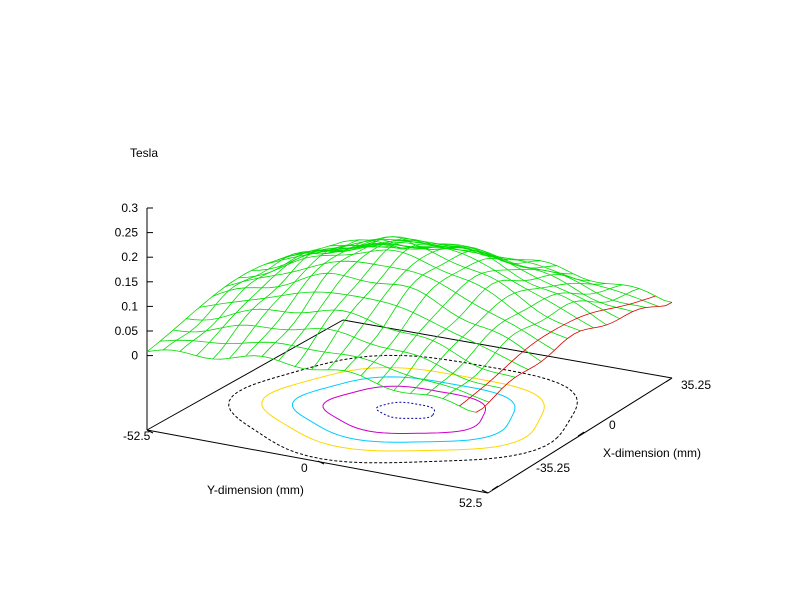 This screenshot has width=792, height=612. Describe the element at coordinates (134, 356) in the screenshot. I see `z-tick-label: 0` at that location.